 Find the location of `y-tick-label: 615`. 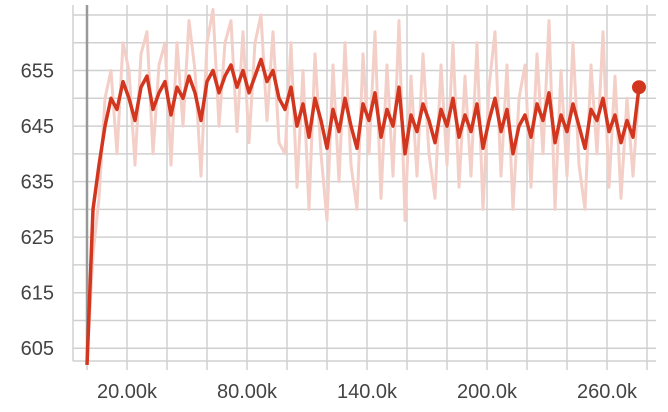

y-tick-label: 615 is located at coordinates (37, 294).